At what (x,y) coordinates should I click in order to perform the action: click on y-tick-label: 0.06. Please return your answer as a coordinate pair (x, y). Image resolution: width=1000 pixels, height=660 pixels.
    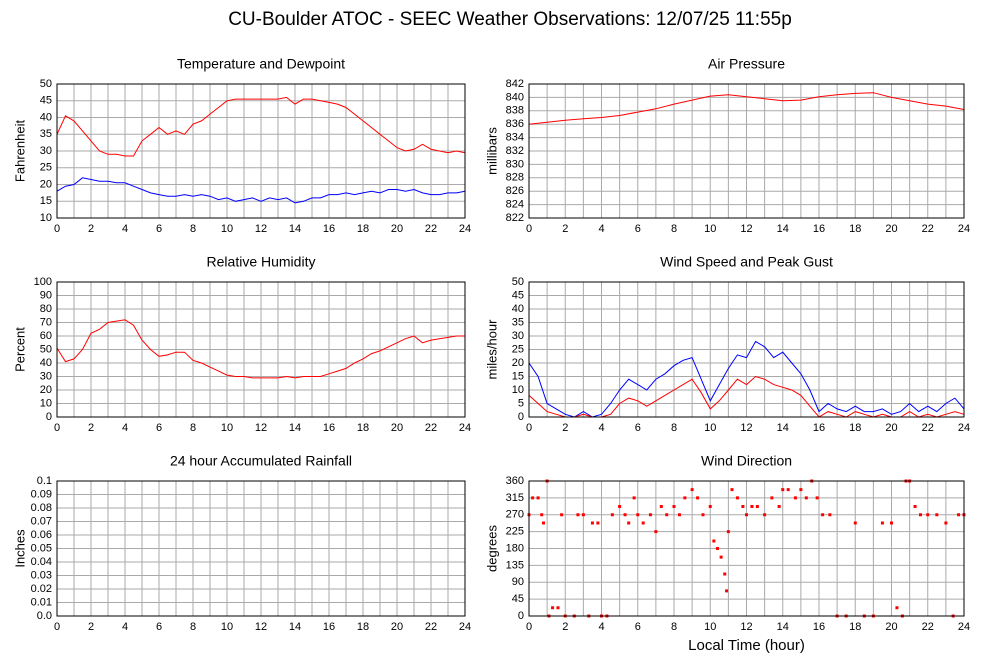
    Looking at the image, I should click on (41, 535).